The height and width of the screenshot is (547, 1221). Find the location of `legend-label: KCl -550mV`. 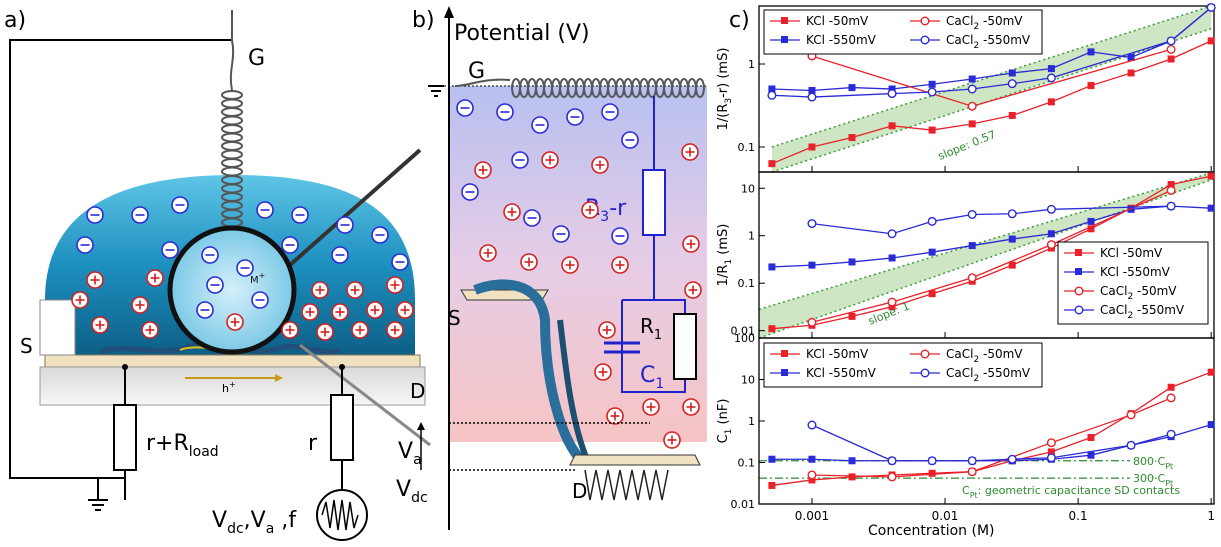

legend-label: KCl -550mV is located at coordinates (1135, 272).